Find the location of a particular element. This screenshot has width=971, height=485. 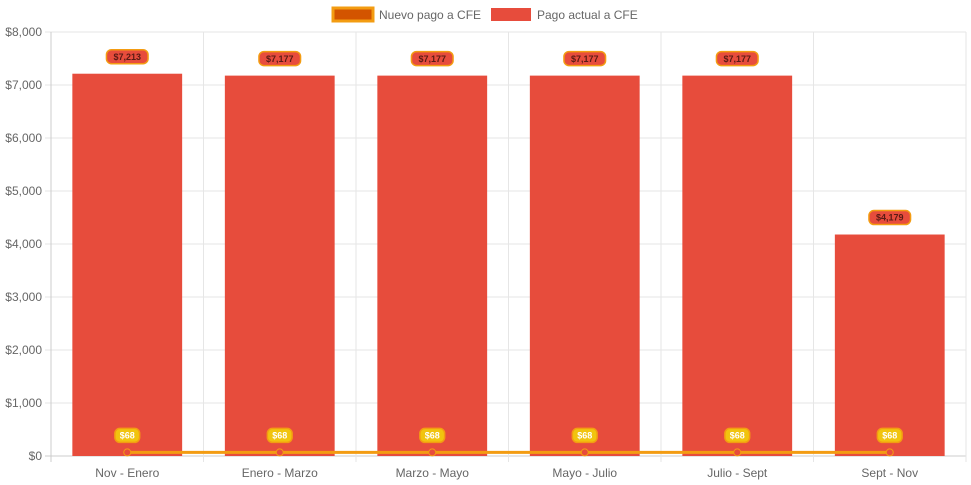

bar-value-label: $7,213 is located at coordinates (127, 56).